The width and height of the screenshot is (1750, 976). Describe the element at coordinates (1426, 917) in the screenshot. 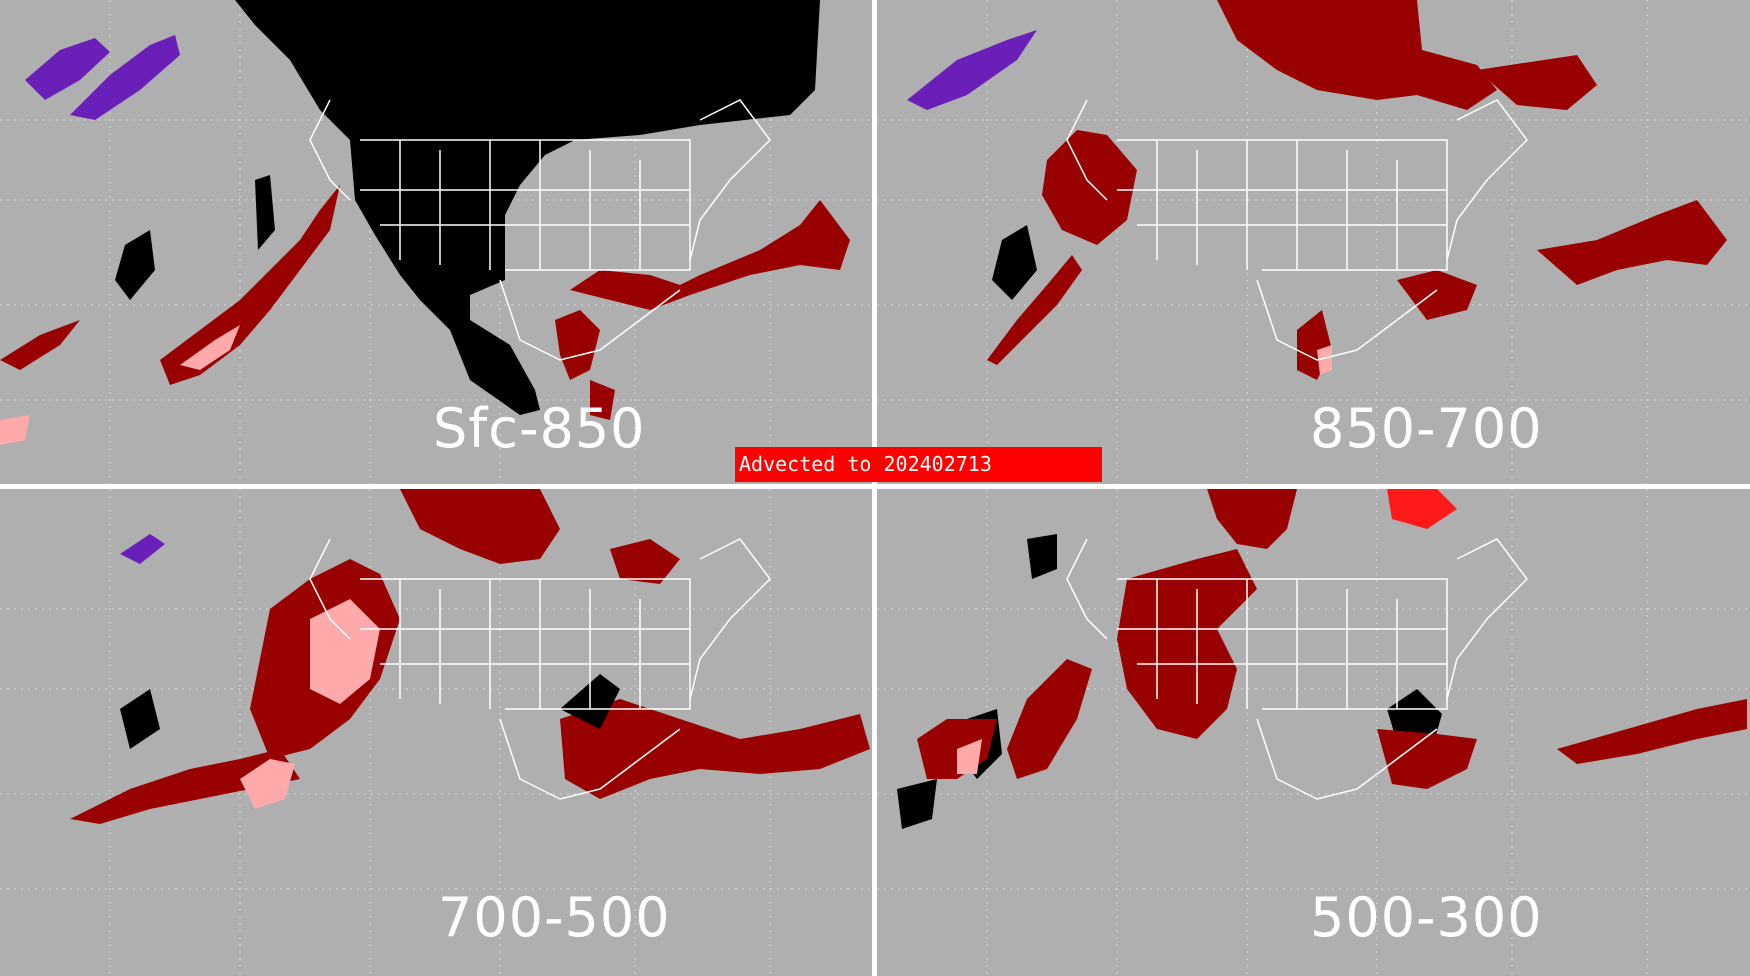

I see `panel-label-500-300: 500-300` at that location.